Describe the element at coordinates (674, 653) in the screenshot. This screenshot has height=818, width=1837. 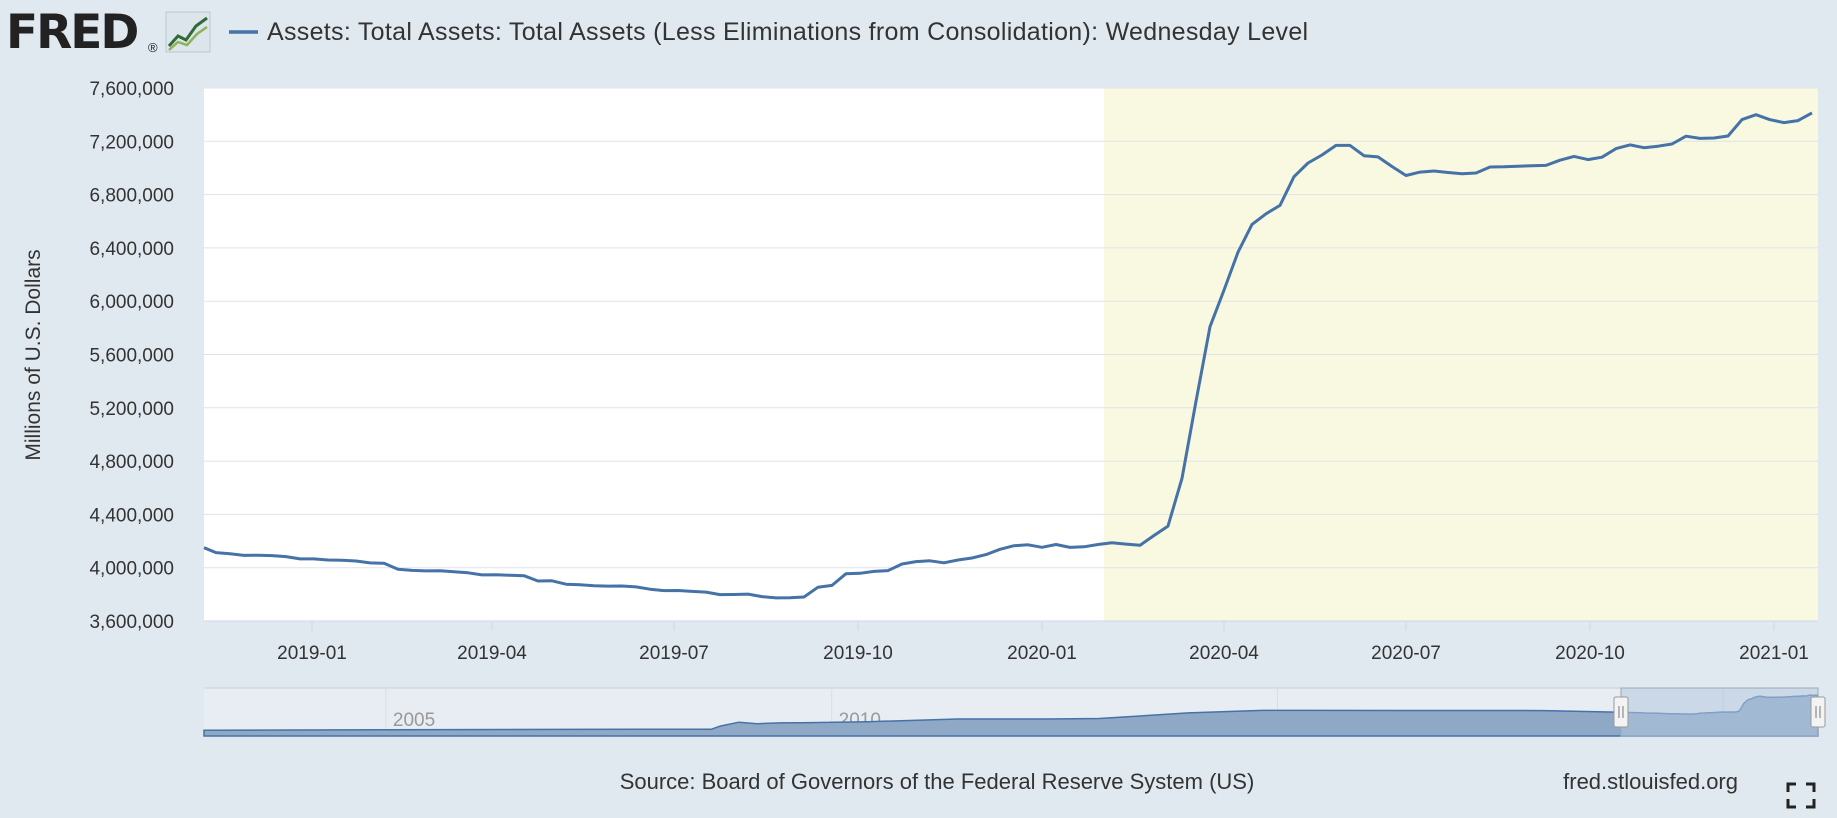
I see `x-tick-label: 2019-07` at that location.